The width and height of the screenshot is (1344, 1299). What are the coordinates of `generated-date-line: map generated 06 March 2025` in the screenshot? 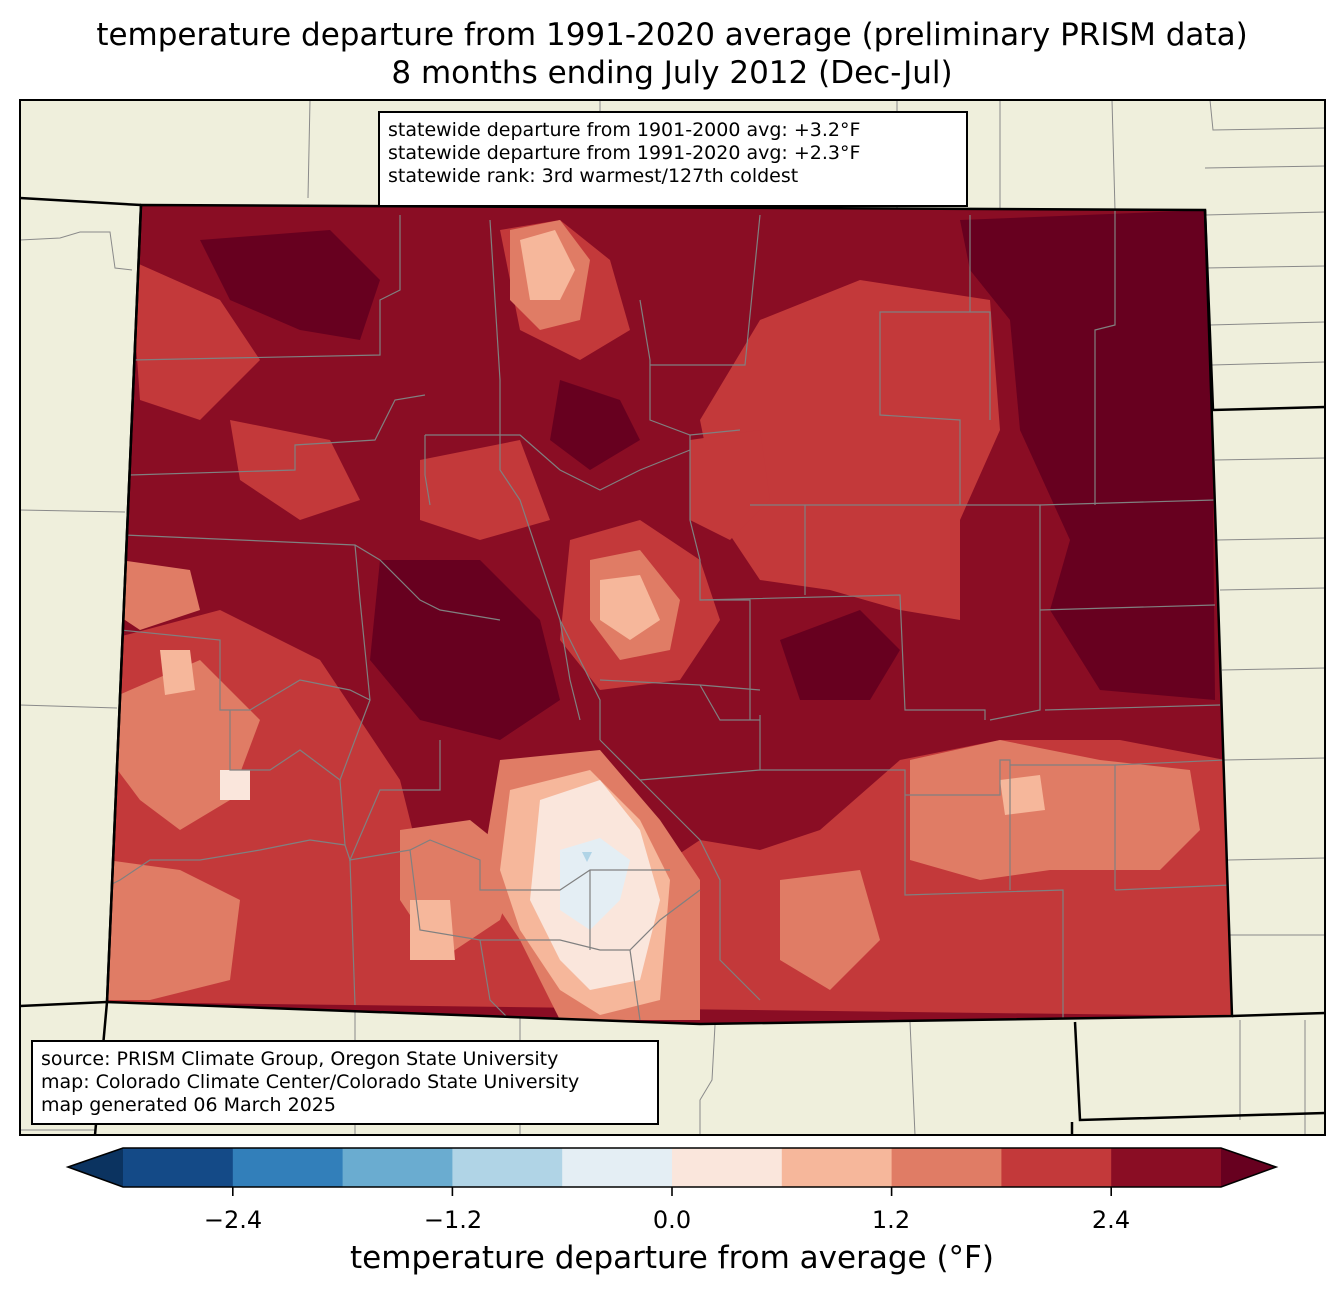 It's located at (188, 1105).